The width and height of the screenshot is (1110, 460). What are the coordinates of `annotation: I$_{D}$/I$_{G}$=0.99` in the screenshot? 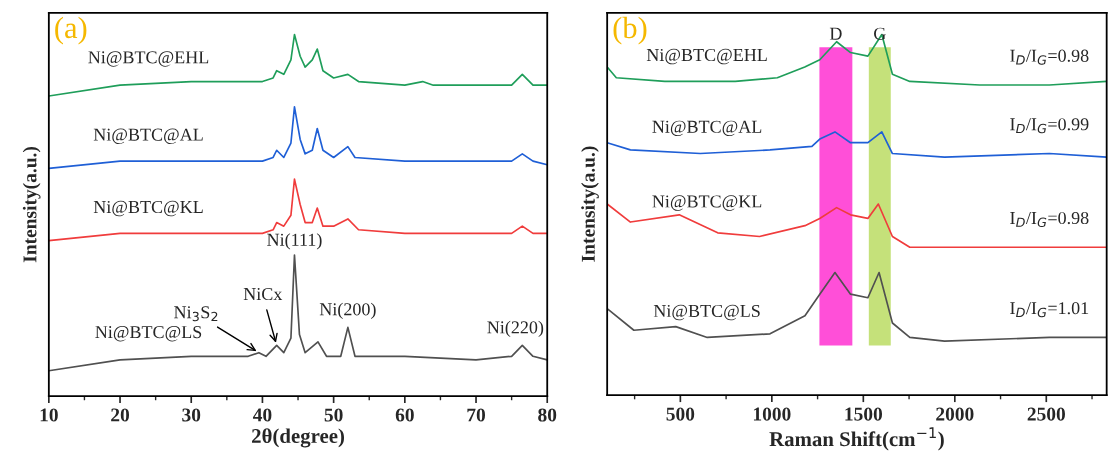 It's located at (1049, 126).